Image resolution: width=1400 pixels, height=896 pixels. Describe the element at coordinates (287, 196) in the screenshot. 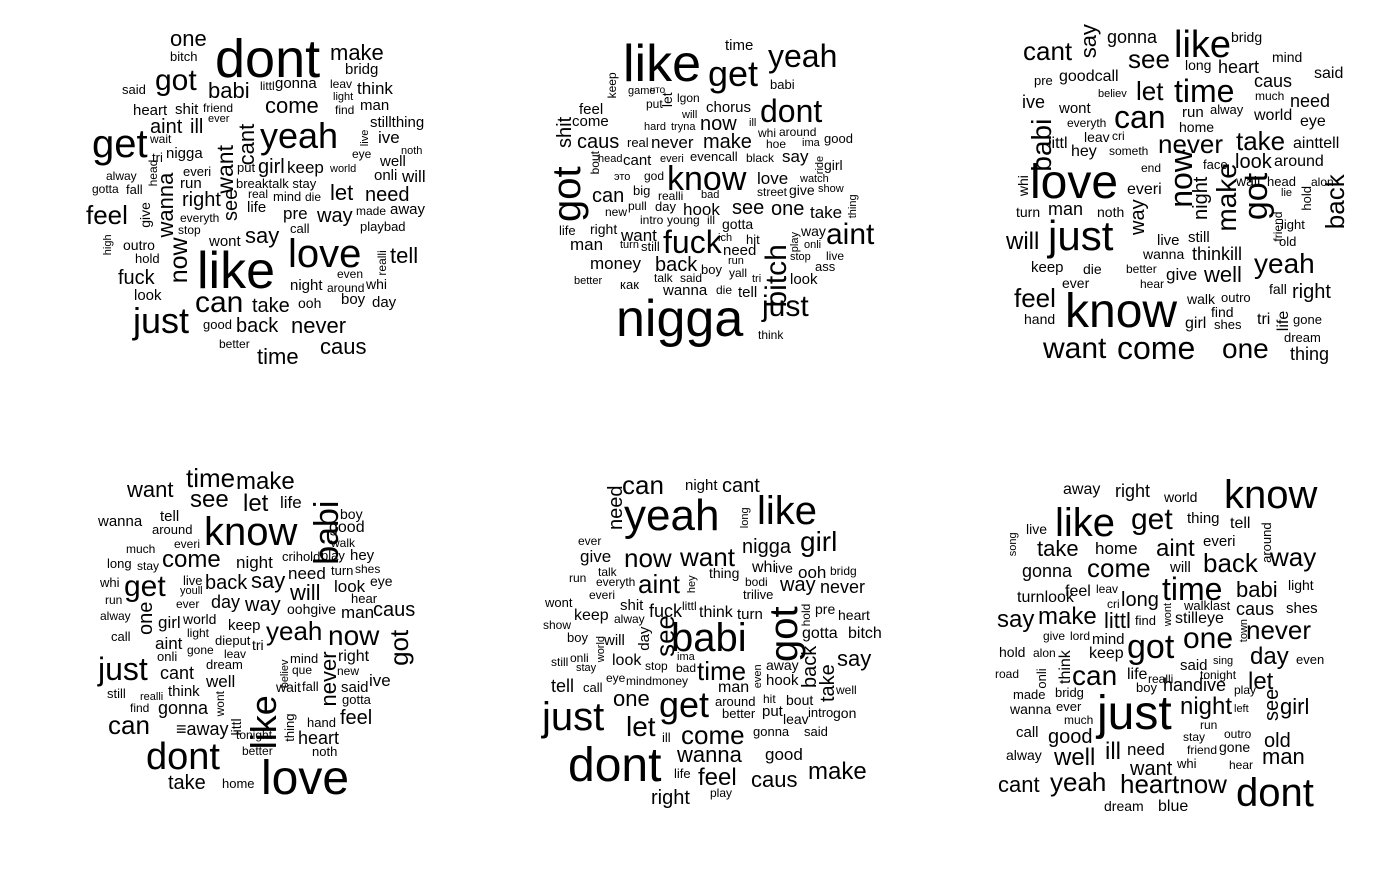

I see `cloud-word: mind` at that location.